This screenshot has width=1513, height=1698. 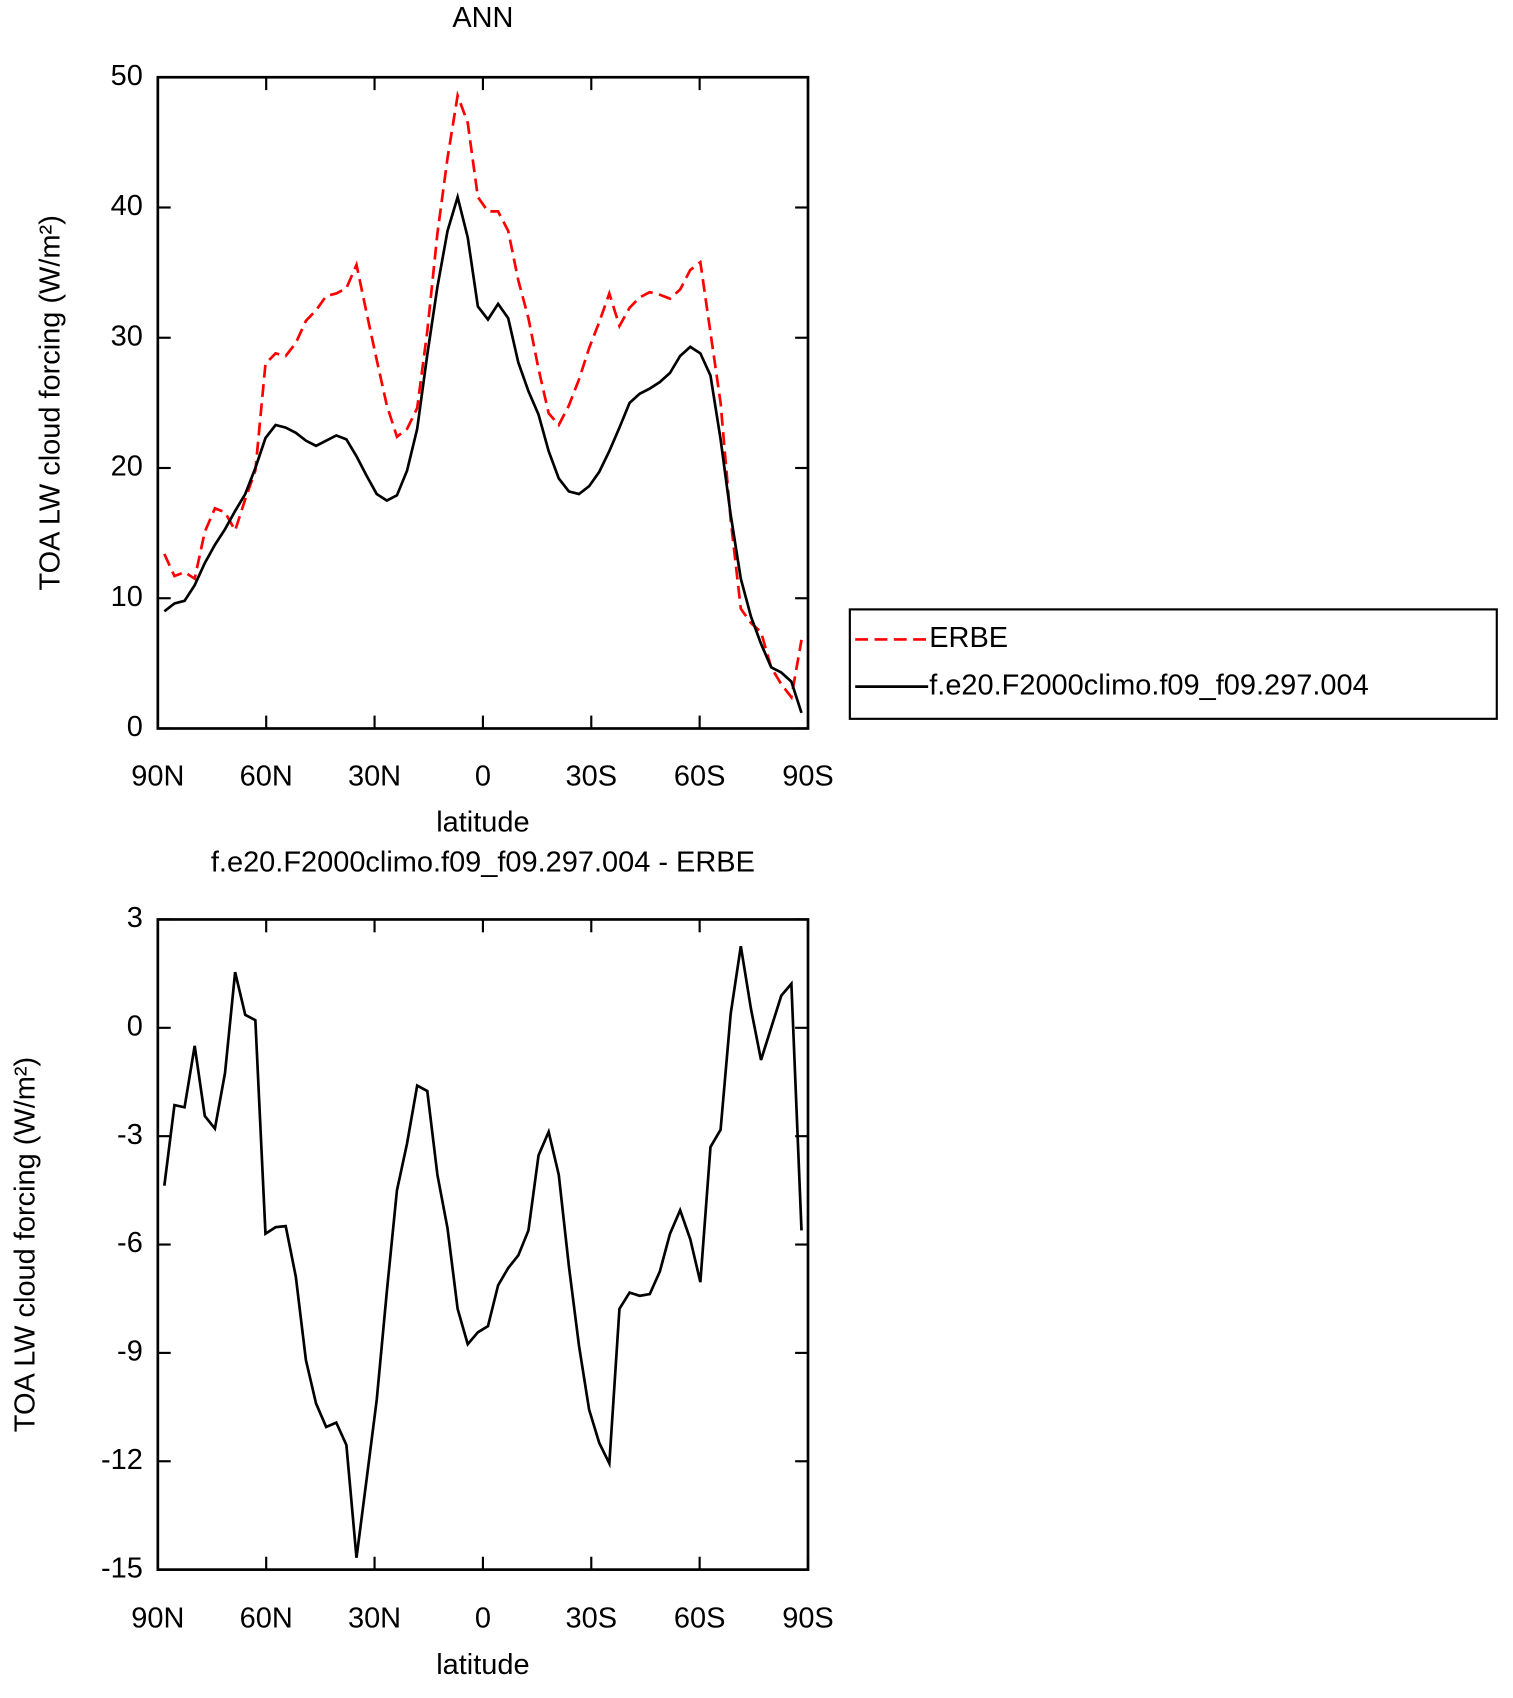 What do you see at coordinates (122, 1460) in the screenshot?
I see `y-tick-label: -12` at bounding box center [122, 1460].